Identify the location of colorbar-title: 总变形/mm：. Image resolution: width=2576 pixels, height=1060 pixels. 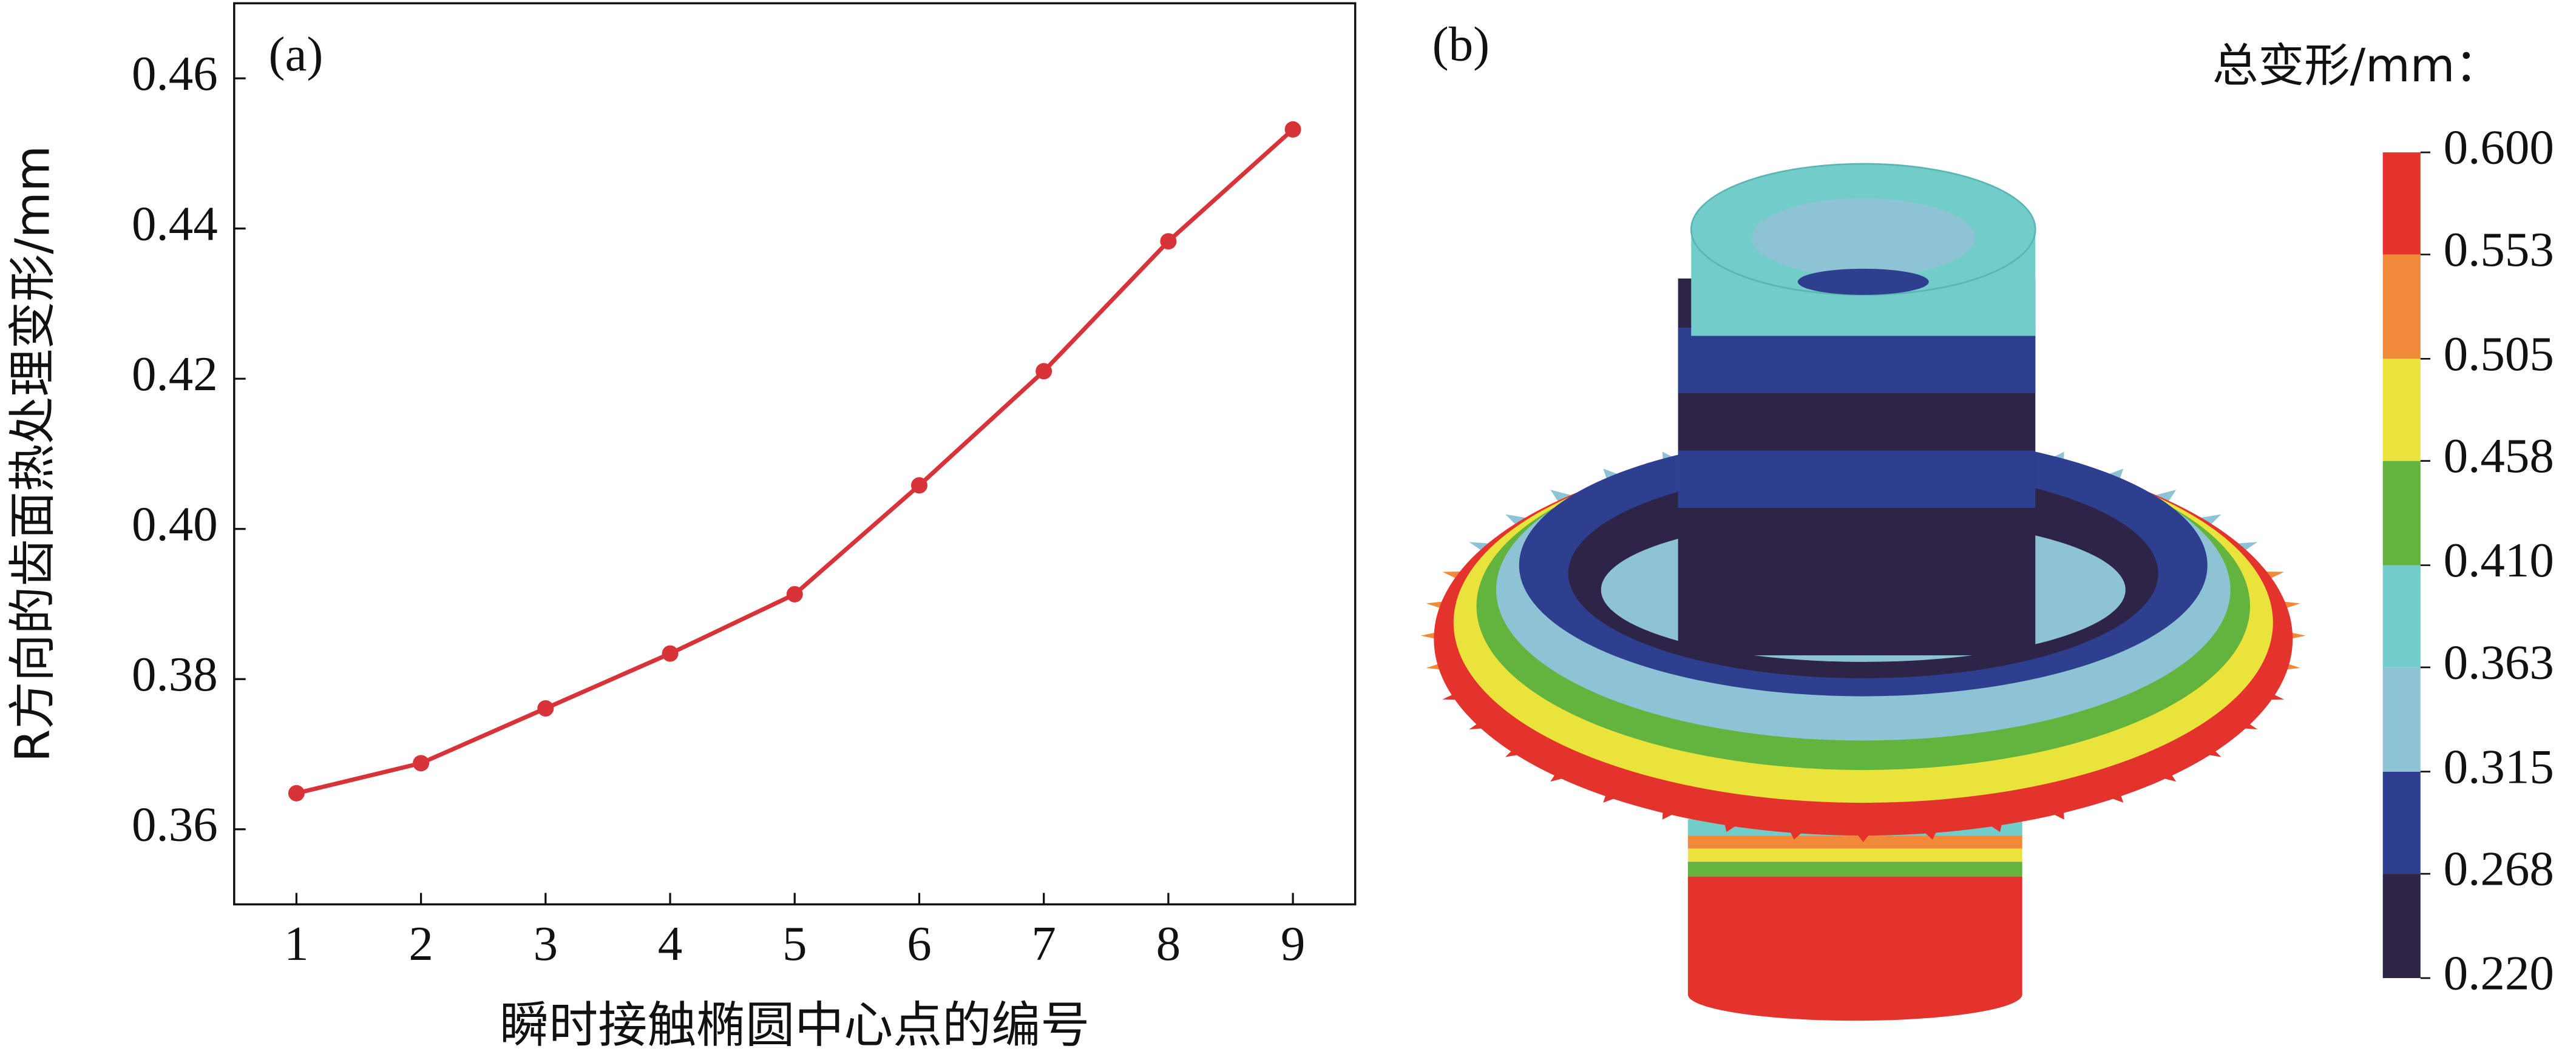
(2356, 65).